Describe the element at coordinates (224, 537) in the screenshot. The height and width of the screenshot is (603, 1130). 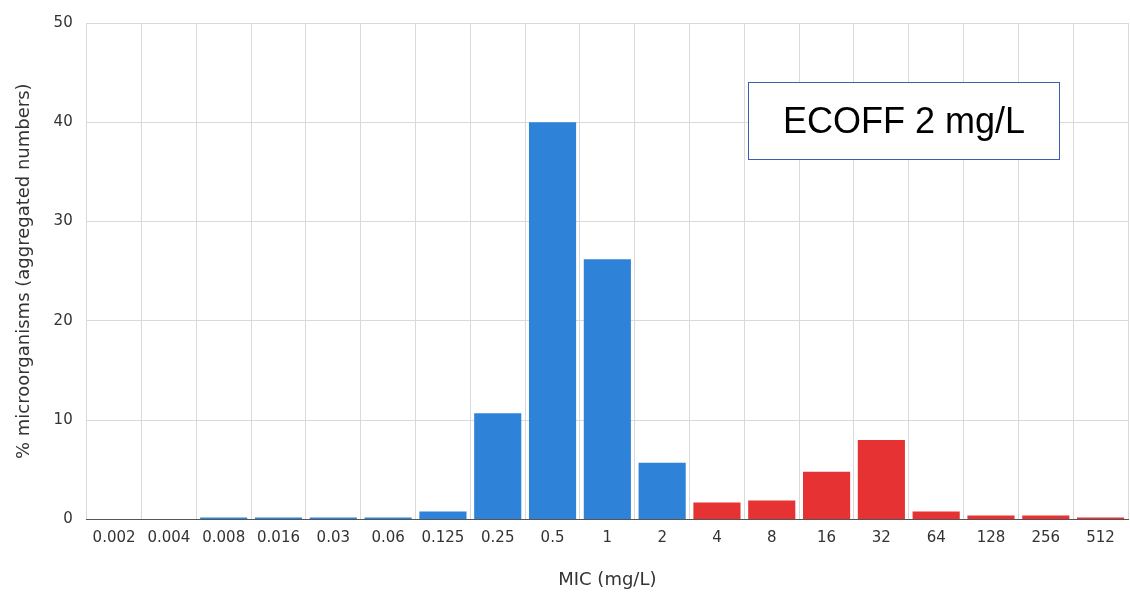
I see `x-tick-label: 0.008` at that location.